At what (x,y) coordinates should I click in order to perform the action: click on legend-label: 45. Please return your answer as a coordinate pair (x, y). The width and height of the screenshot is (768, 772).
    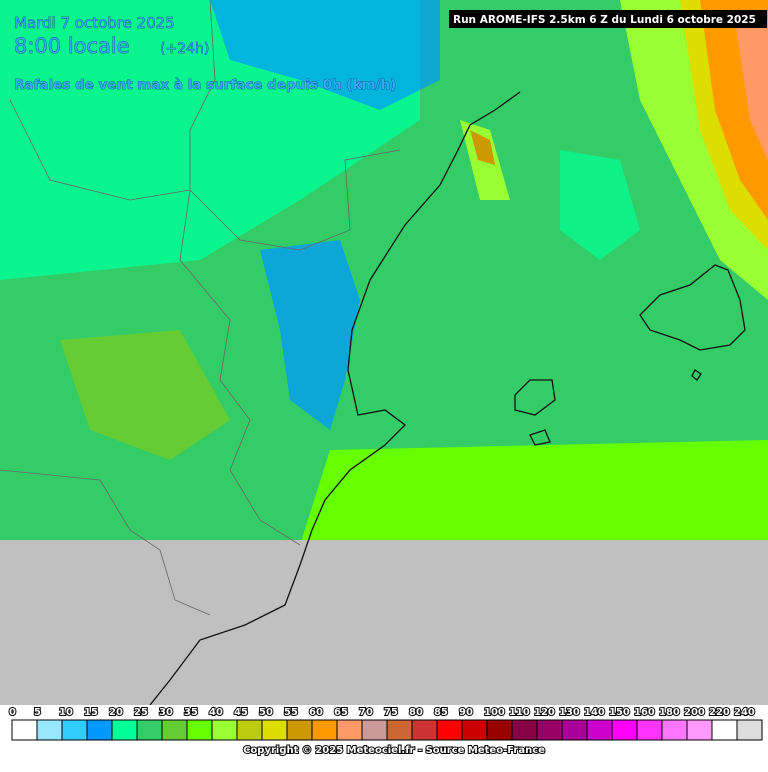
    Looking at the image, I should click on (241, 712).